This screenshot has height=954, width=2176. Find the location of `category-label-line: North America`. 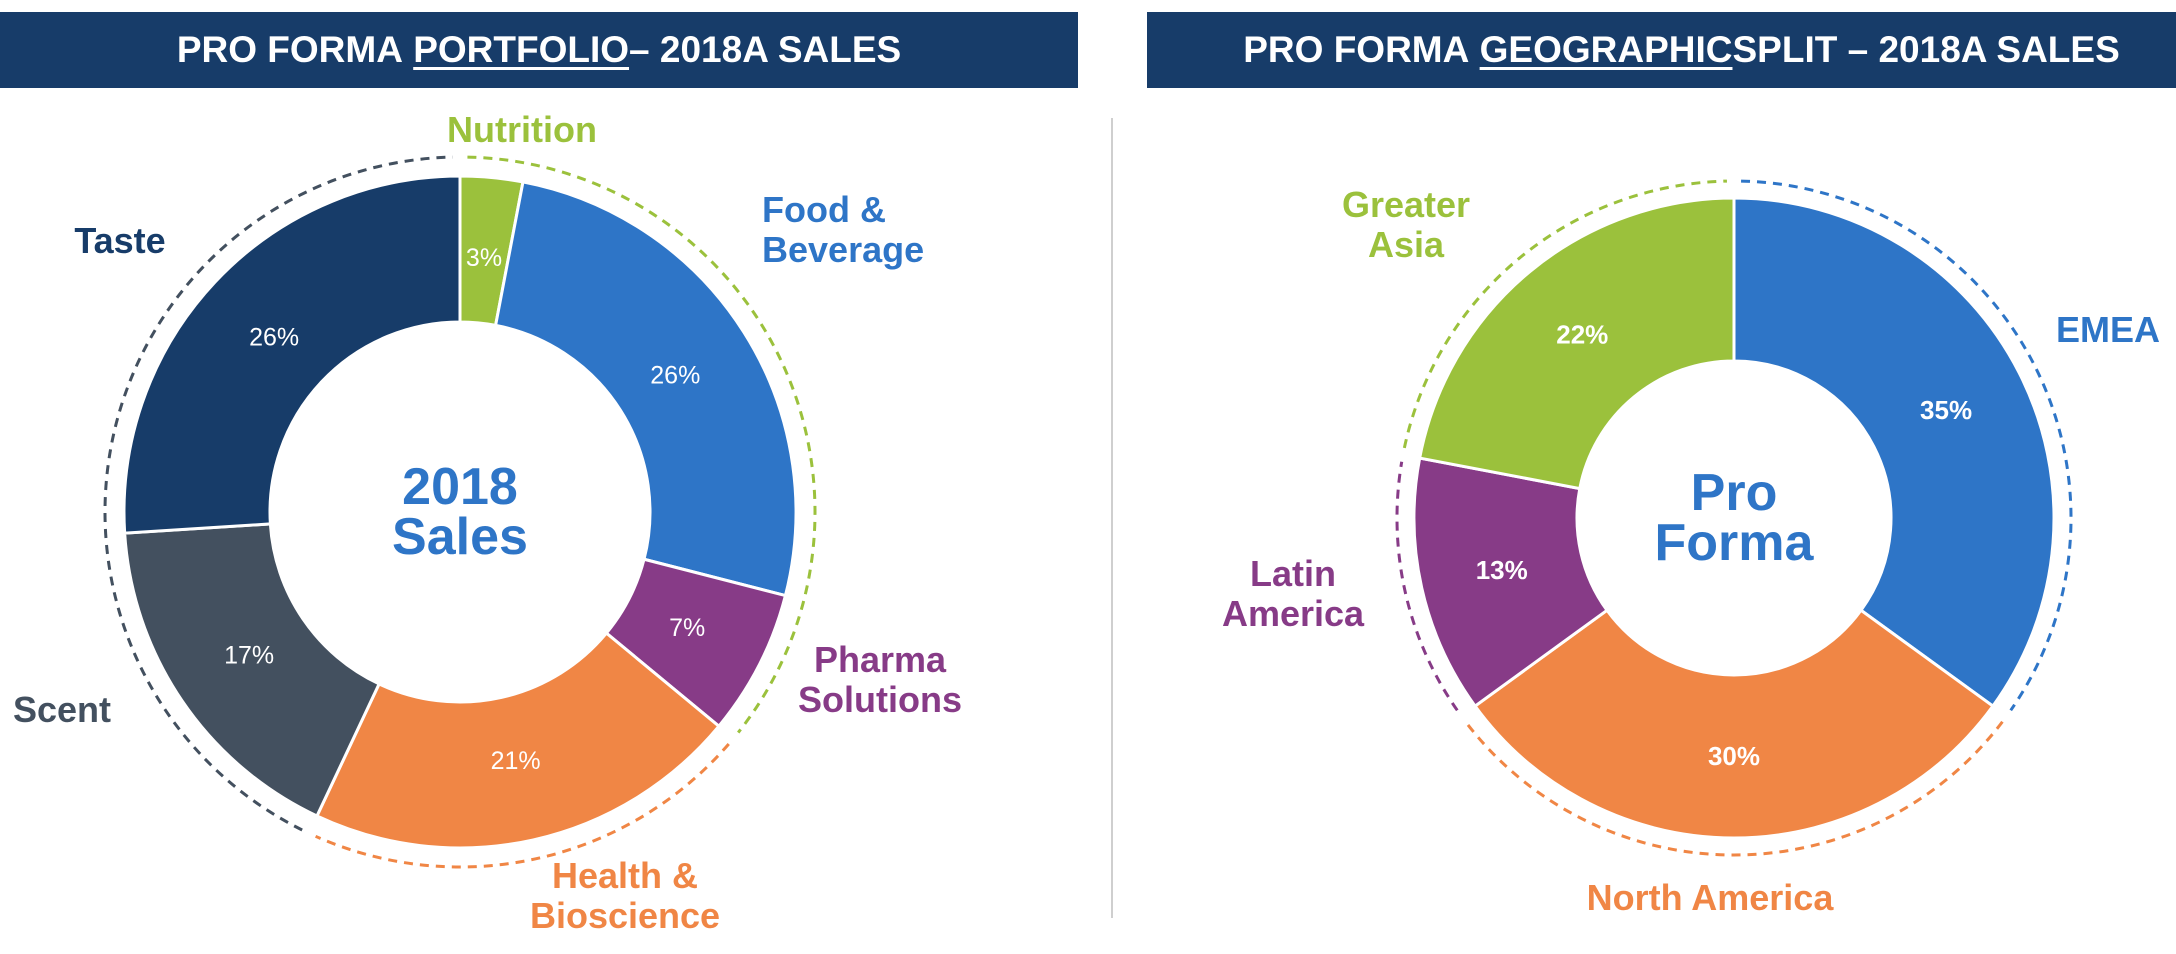

category-label-line: North America is located at coordinates (1711, 897).